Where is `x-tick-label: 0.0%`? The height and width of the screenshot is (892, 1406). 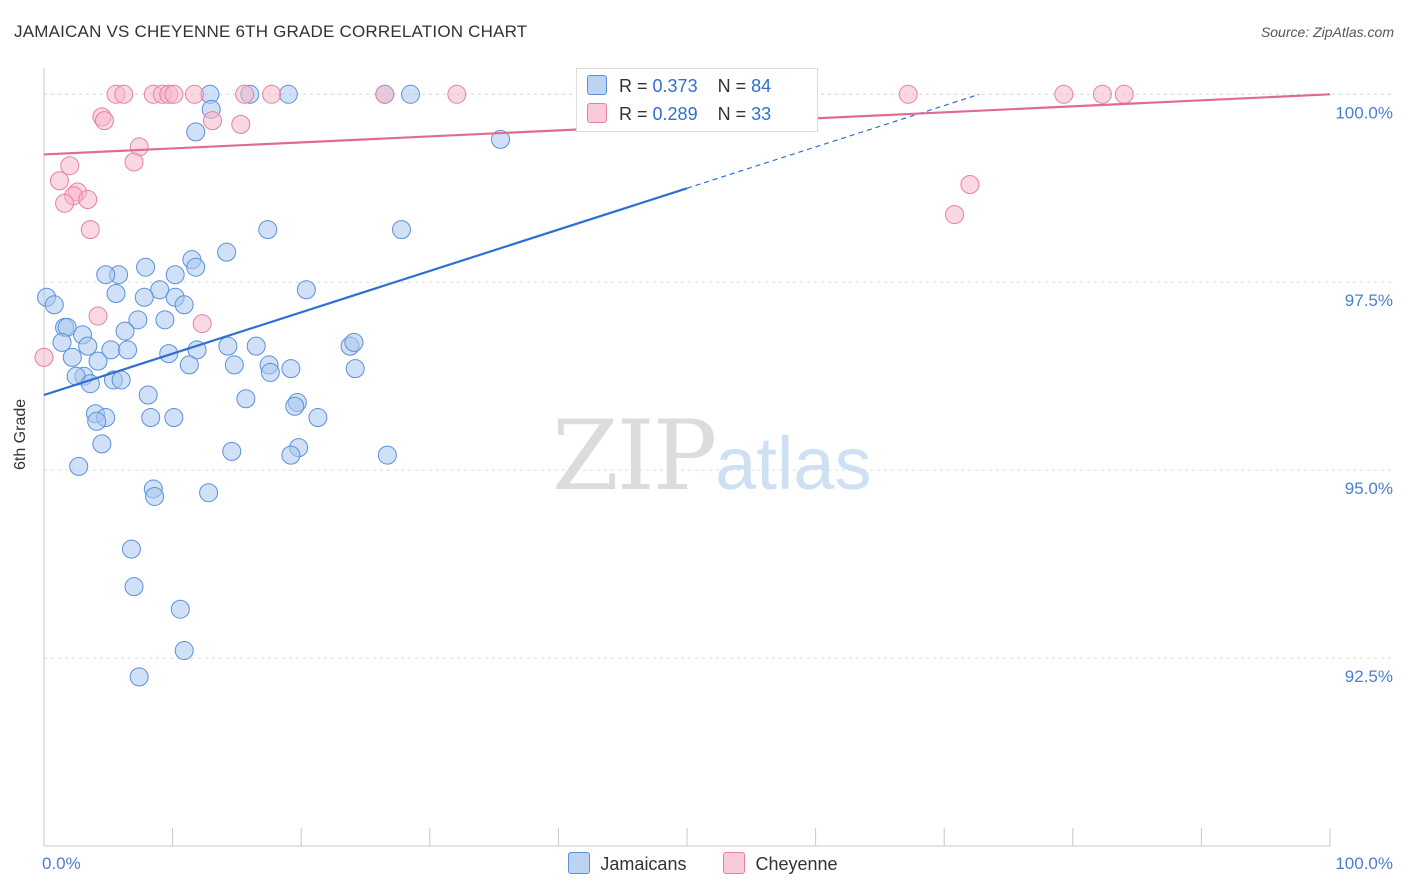
x-tick-label: 0.0% is located at coordinates (61, 863).